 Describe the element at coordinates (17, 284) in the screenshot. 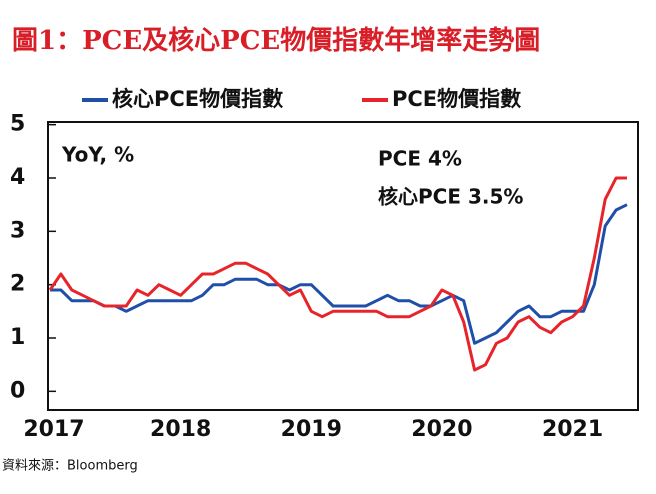

I see `y-tick-label: 2` at that location.